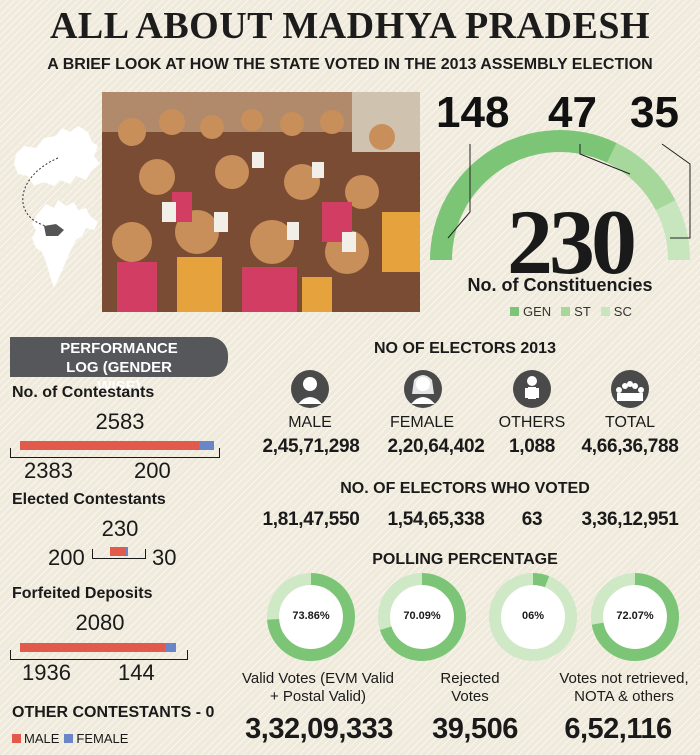  I want to click on arc-segment-sc, so click(672, 230).